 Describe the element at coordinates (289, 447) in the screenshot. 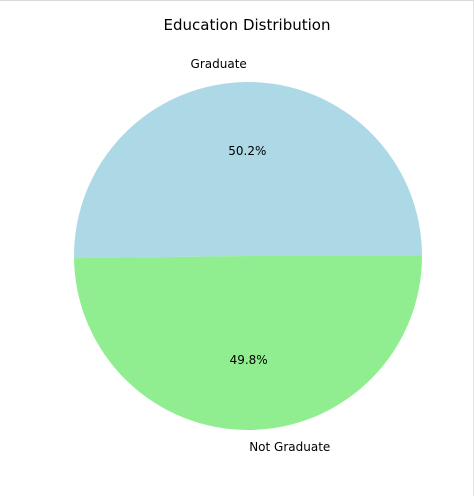

I see `slice-label-not-graduate: Not Graduate` at that location.